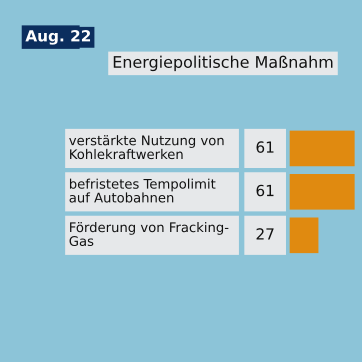 Image resolution: width=362 pixels, height=362 pixels. Describe the element at coordinates (223, 64) in the screenshot. I see `chart-subtitle: Energiepolitische Maßnahm` at that location.